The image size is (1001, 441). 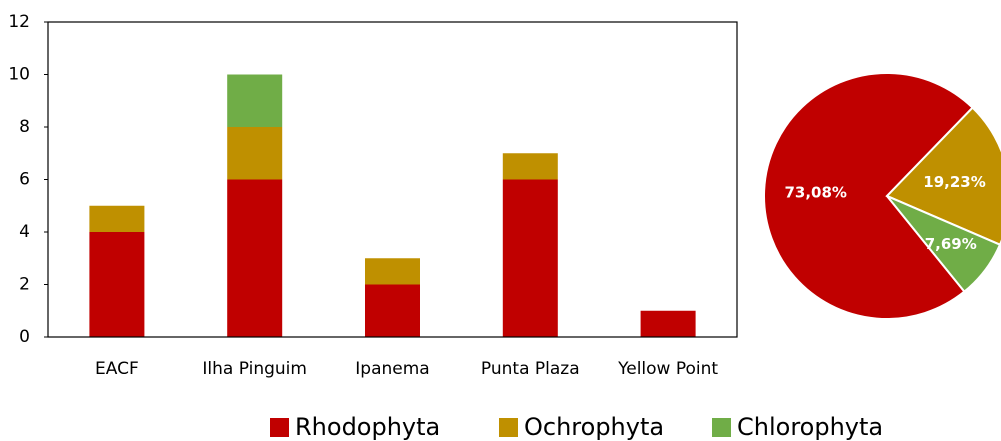 What do you see at coordinates (24, 232) in the screenshot?
I see `y-tick-label: 4` at bounding box center [24, 232].